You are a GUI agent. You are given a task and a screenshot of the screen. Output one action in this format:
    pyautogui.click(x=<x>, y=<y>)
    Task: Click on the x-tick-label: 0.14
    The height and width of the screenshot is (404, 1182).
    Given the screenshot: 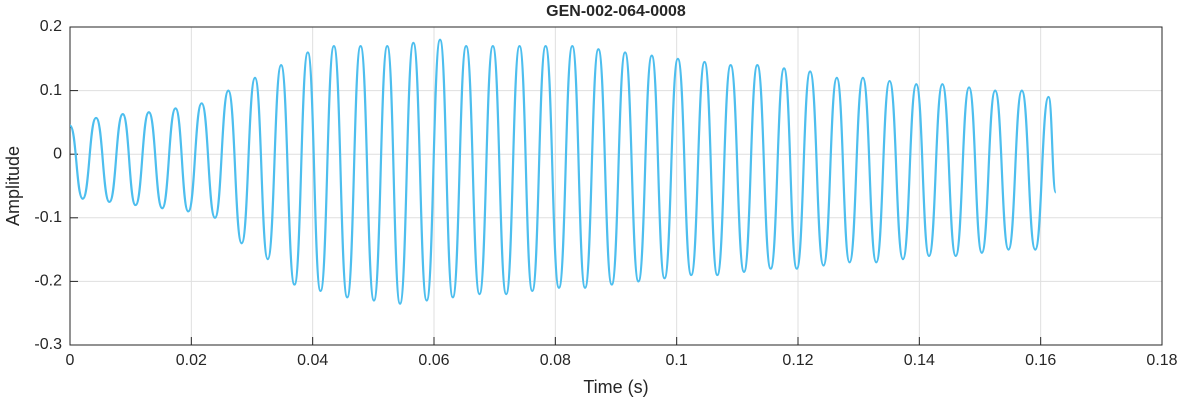 What is the action you would take?
    pyautogui.click(x=919, y=360)
    